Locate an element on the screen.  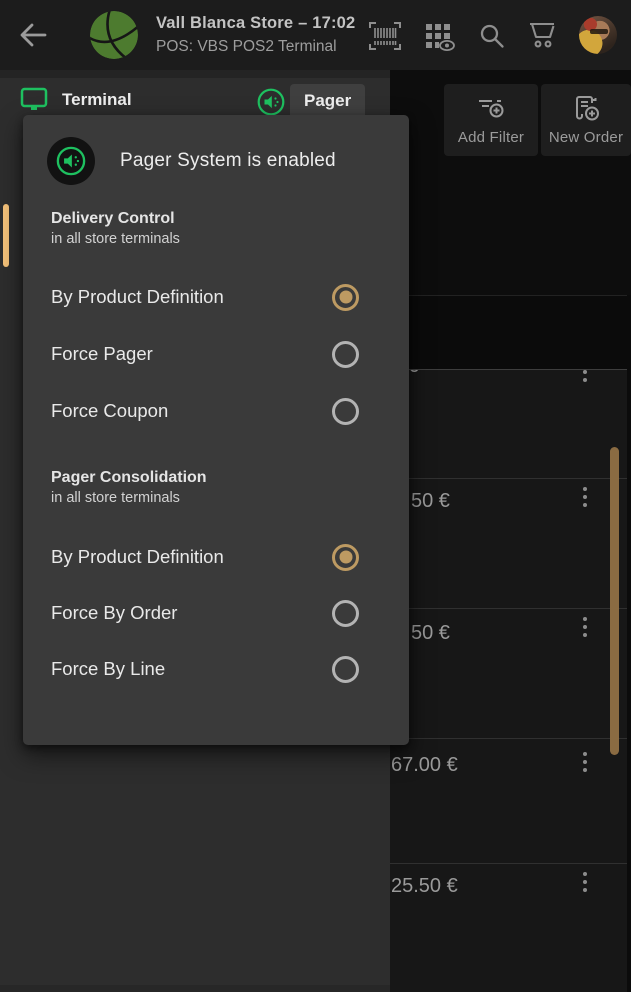
pager-icon-badge is located at coordinates (71, 161).